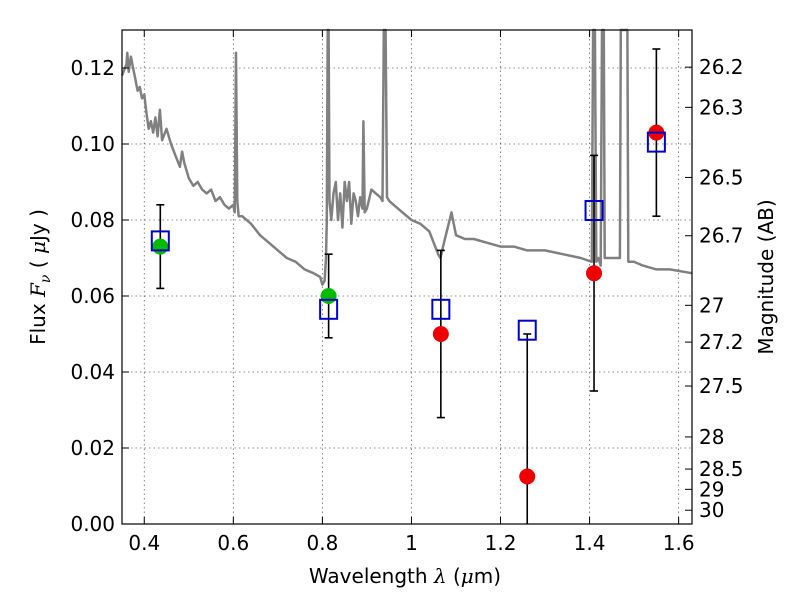 The width and height of the screenshot is (800, 600). What do you see at coordinates (405, 576) in the screenshot?
I see `x-axis-label: Wavelength λ (μm)` at bounding box center [405, 576].